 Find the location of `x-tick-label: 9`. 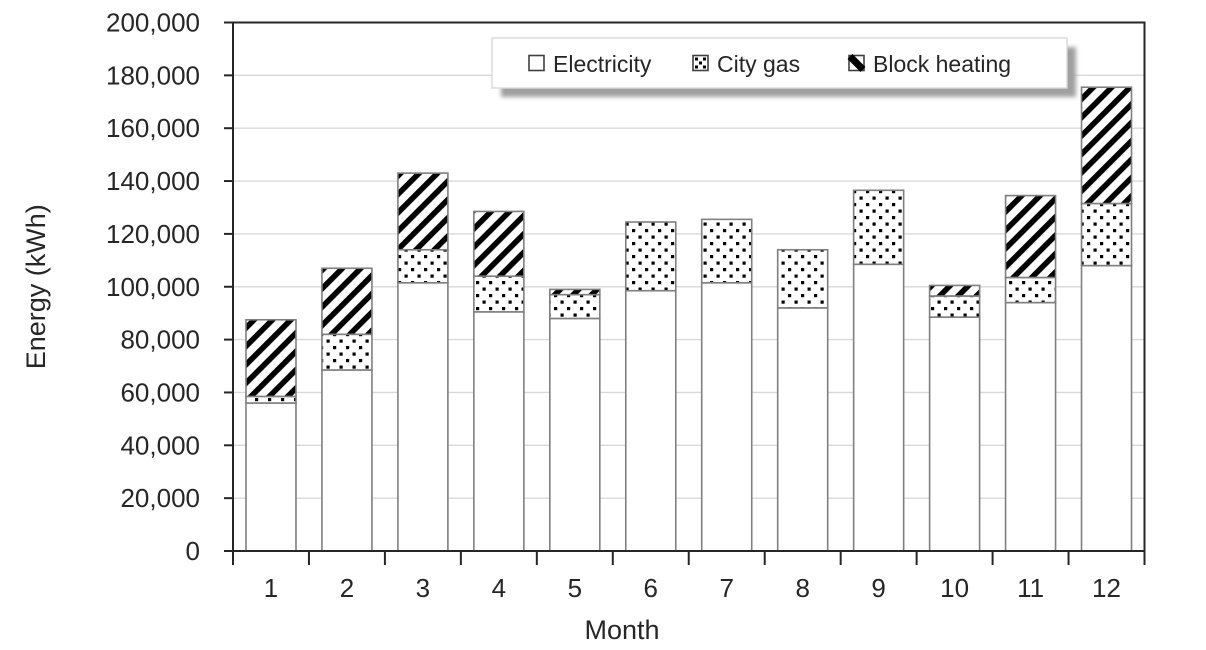

x-tick-label: 9 is located at coordinates (878, 588).